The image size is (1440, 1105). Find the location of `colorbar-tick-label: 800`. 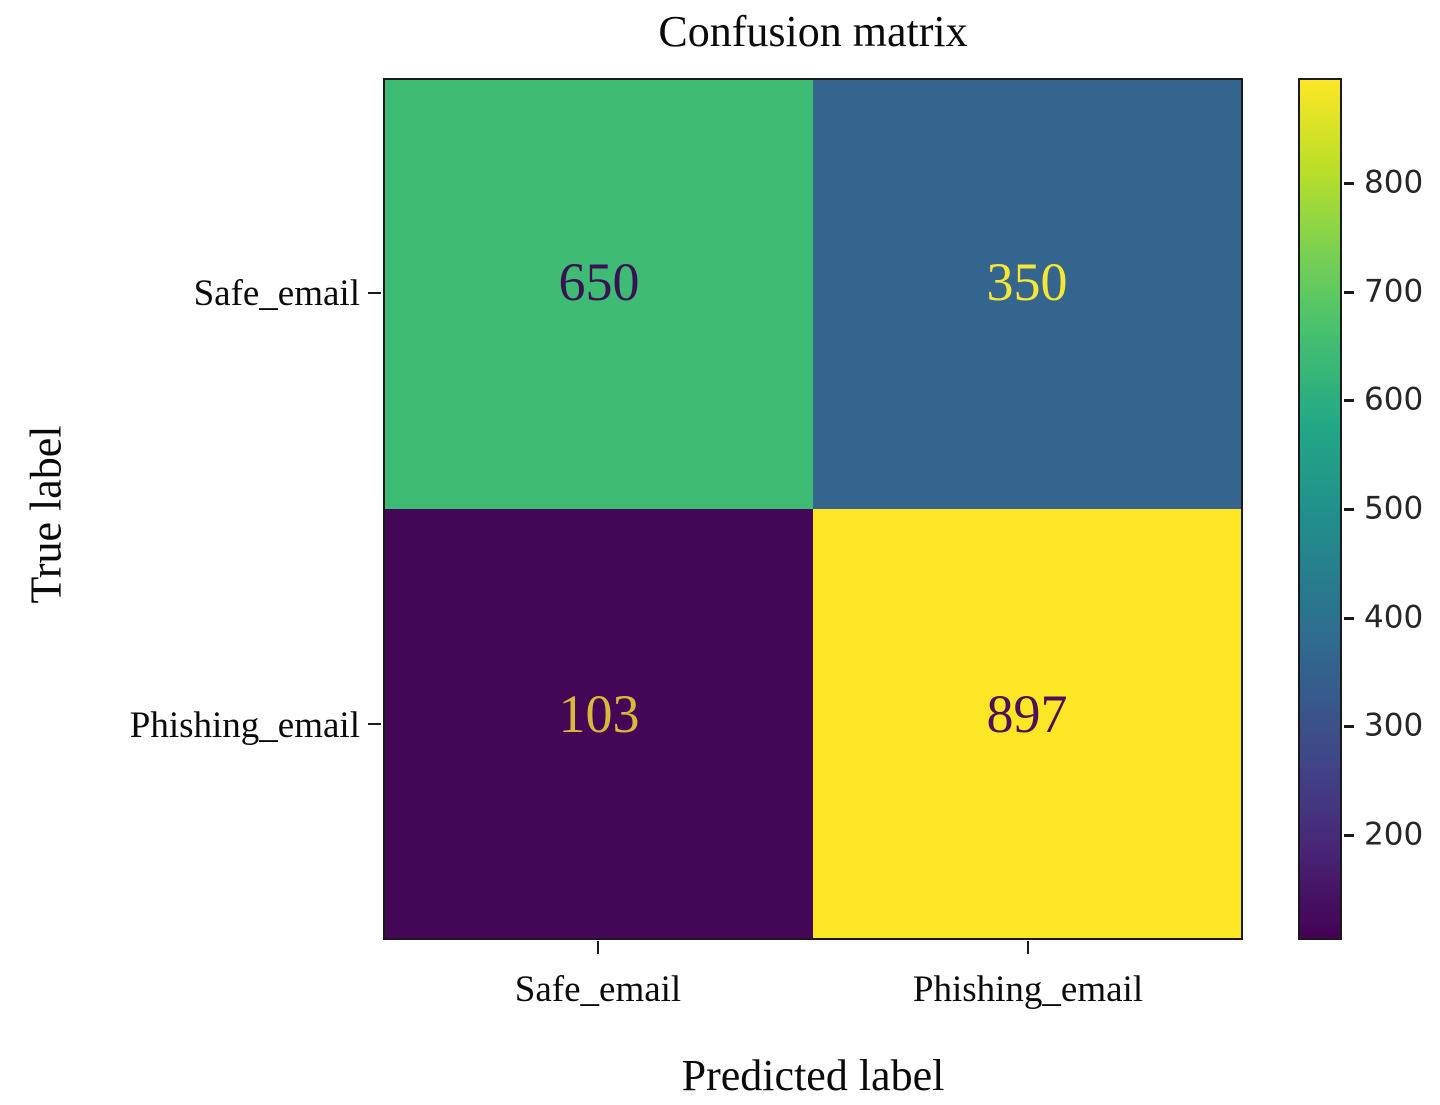

colorbar-tick-label: 800 is located at coordinates (1394, 182).